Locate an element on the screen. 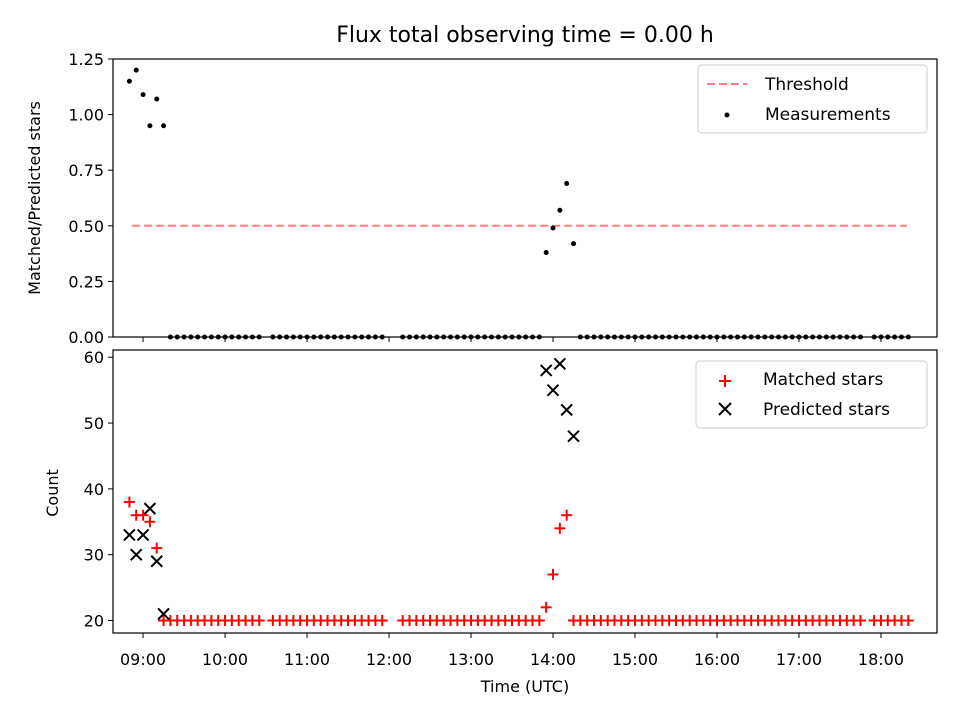 Image resolution: width=960 pixels, height=720 pixels. legend-measurements-swatch is located at coordinates (727, 115).